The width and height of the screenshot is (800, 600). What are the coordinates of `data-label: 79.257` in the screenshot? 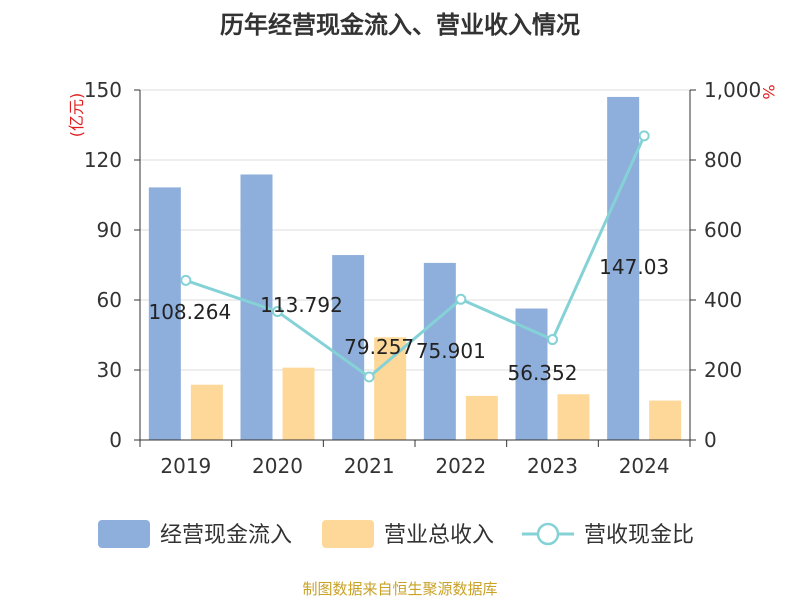 It's located at (379, 347).